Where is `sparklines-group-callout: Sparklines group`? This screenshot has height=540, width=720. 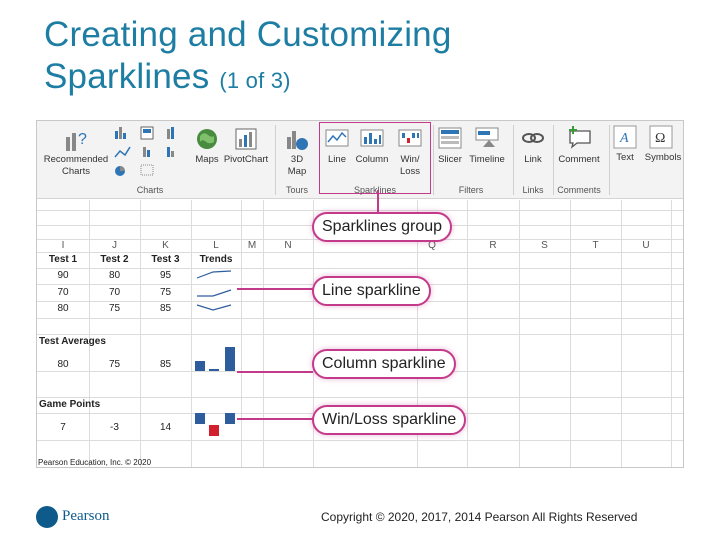 sparklines-group-callout: Sparklines group is located at coordinates (382, 227).